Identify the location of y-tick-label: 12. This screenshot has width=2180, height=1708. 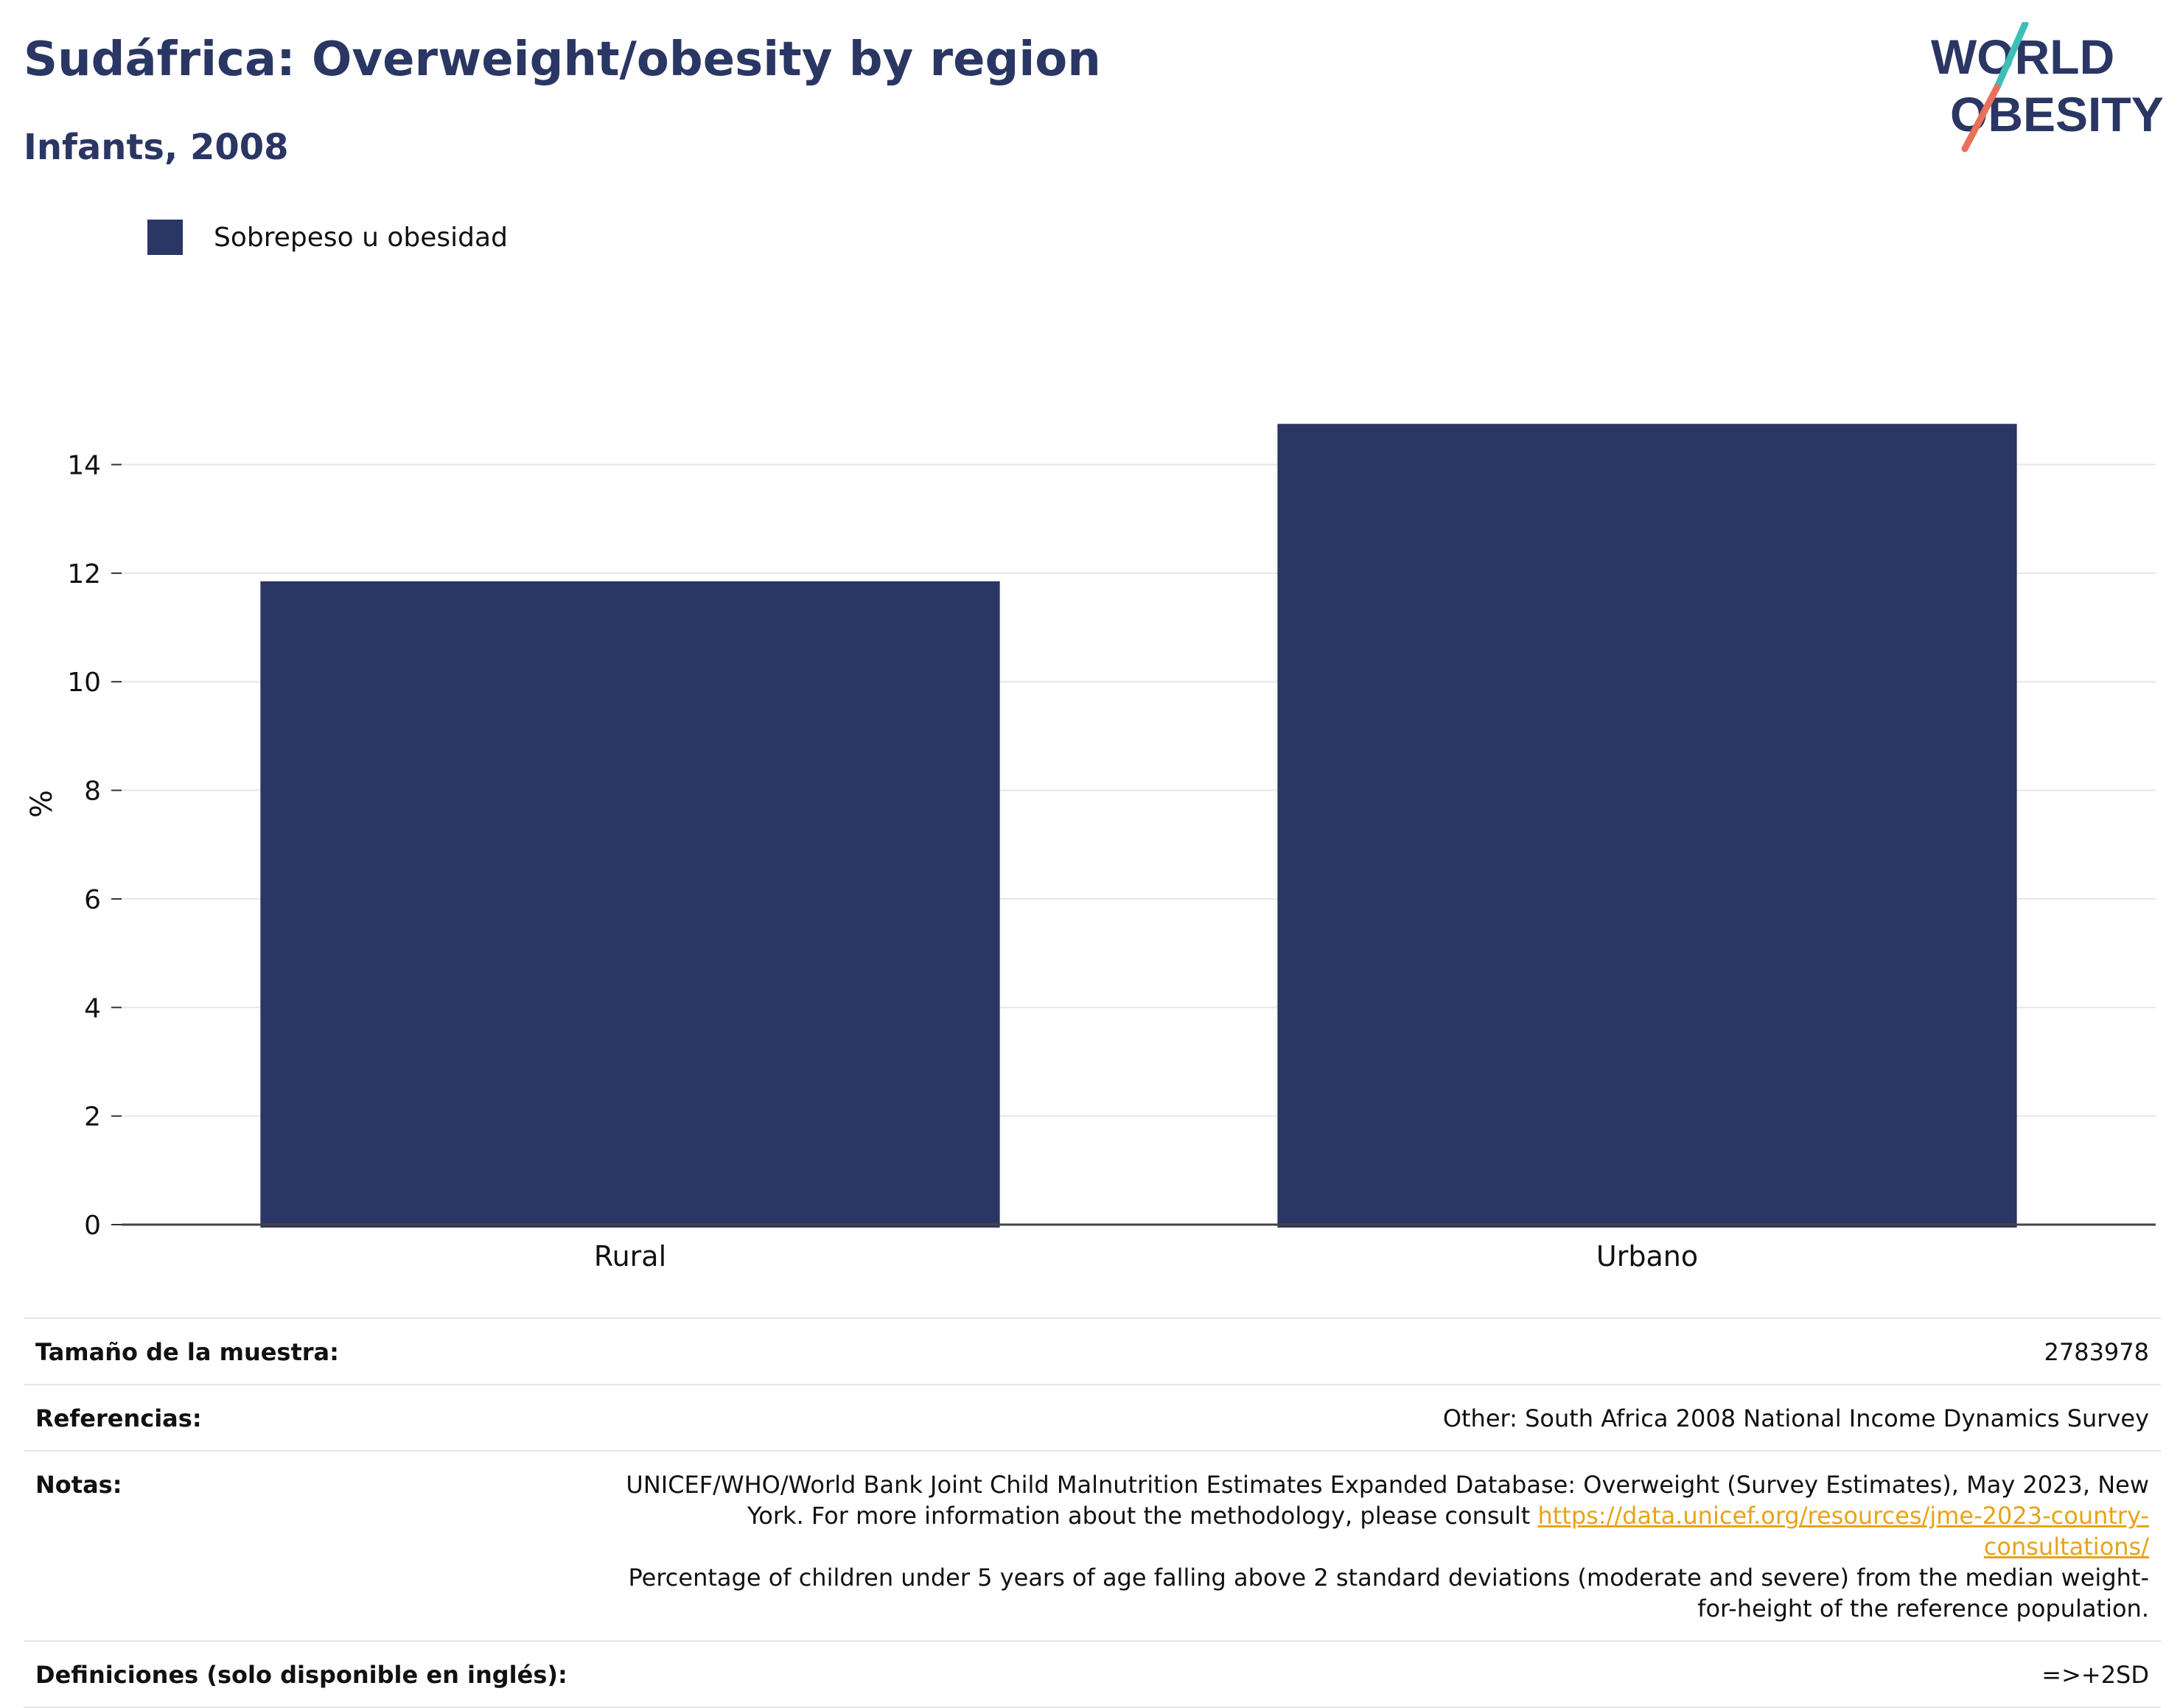
(84, 574).